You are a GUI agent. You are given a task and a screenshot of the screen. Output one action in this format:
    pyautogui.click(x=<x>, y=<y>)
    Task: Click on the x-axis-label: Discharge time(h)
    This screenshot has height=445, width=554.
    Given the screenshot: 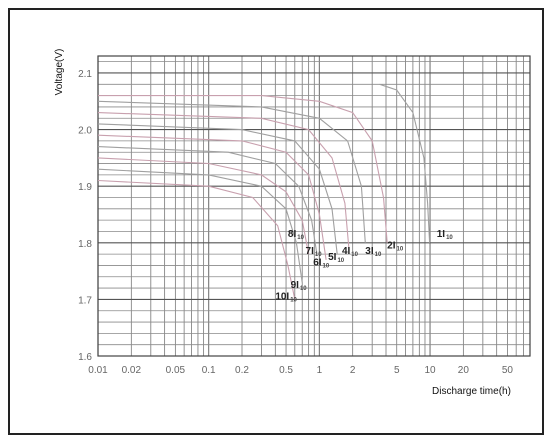 What is the action you would take?
    pyautogui.click(x=471, y=391)
    